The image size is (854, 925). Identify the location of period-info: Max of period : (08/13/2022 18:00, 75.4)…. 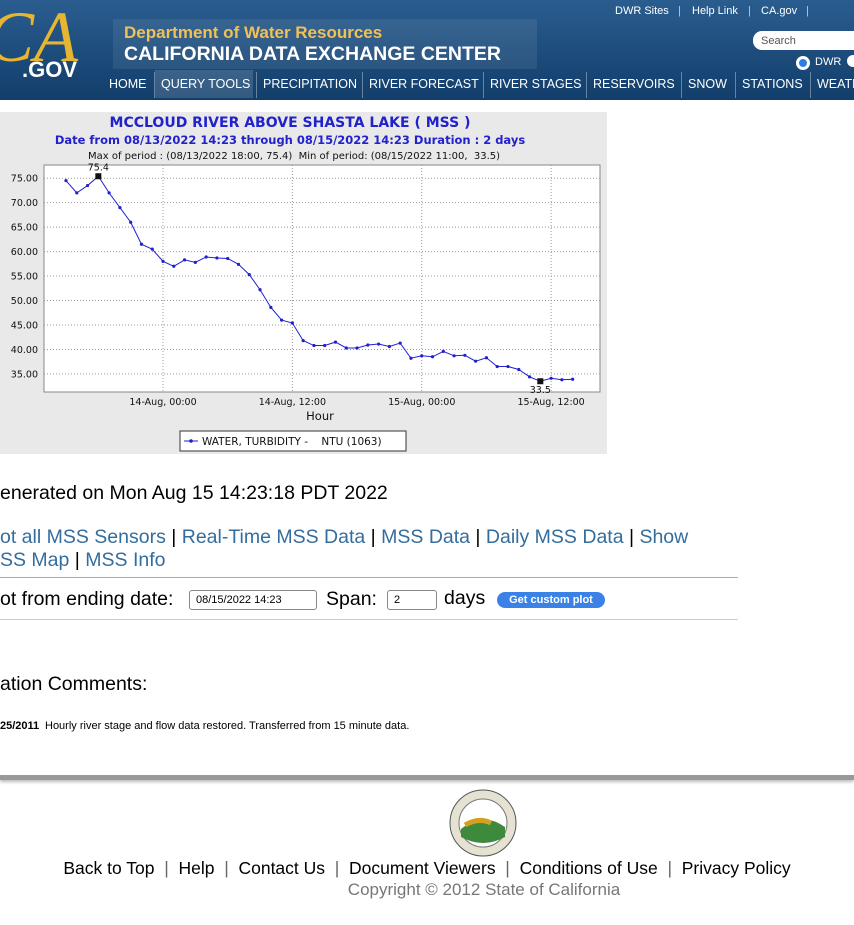
(294, 156).